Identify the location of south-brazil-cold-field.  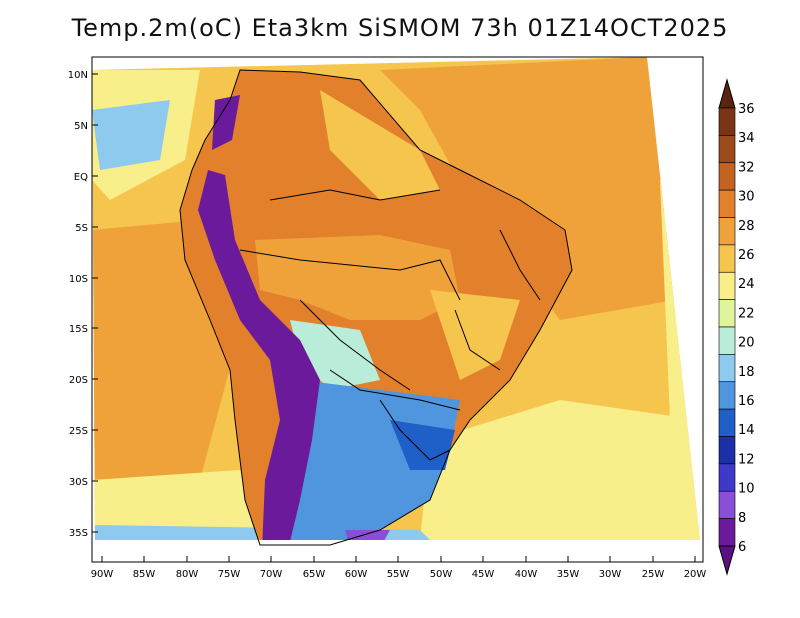
(422, 445).